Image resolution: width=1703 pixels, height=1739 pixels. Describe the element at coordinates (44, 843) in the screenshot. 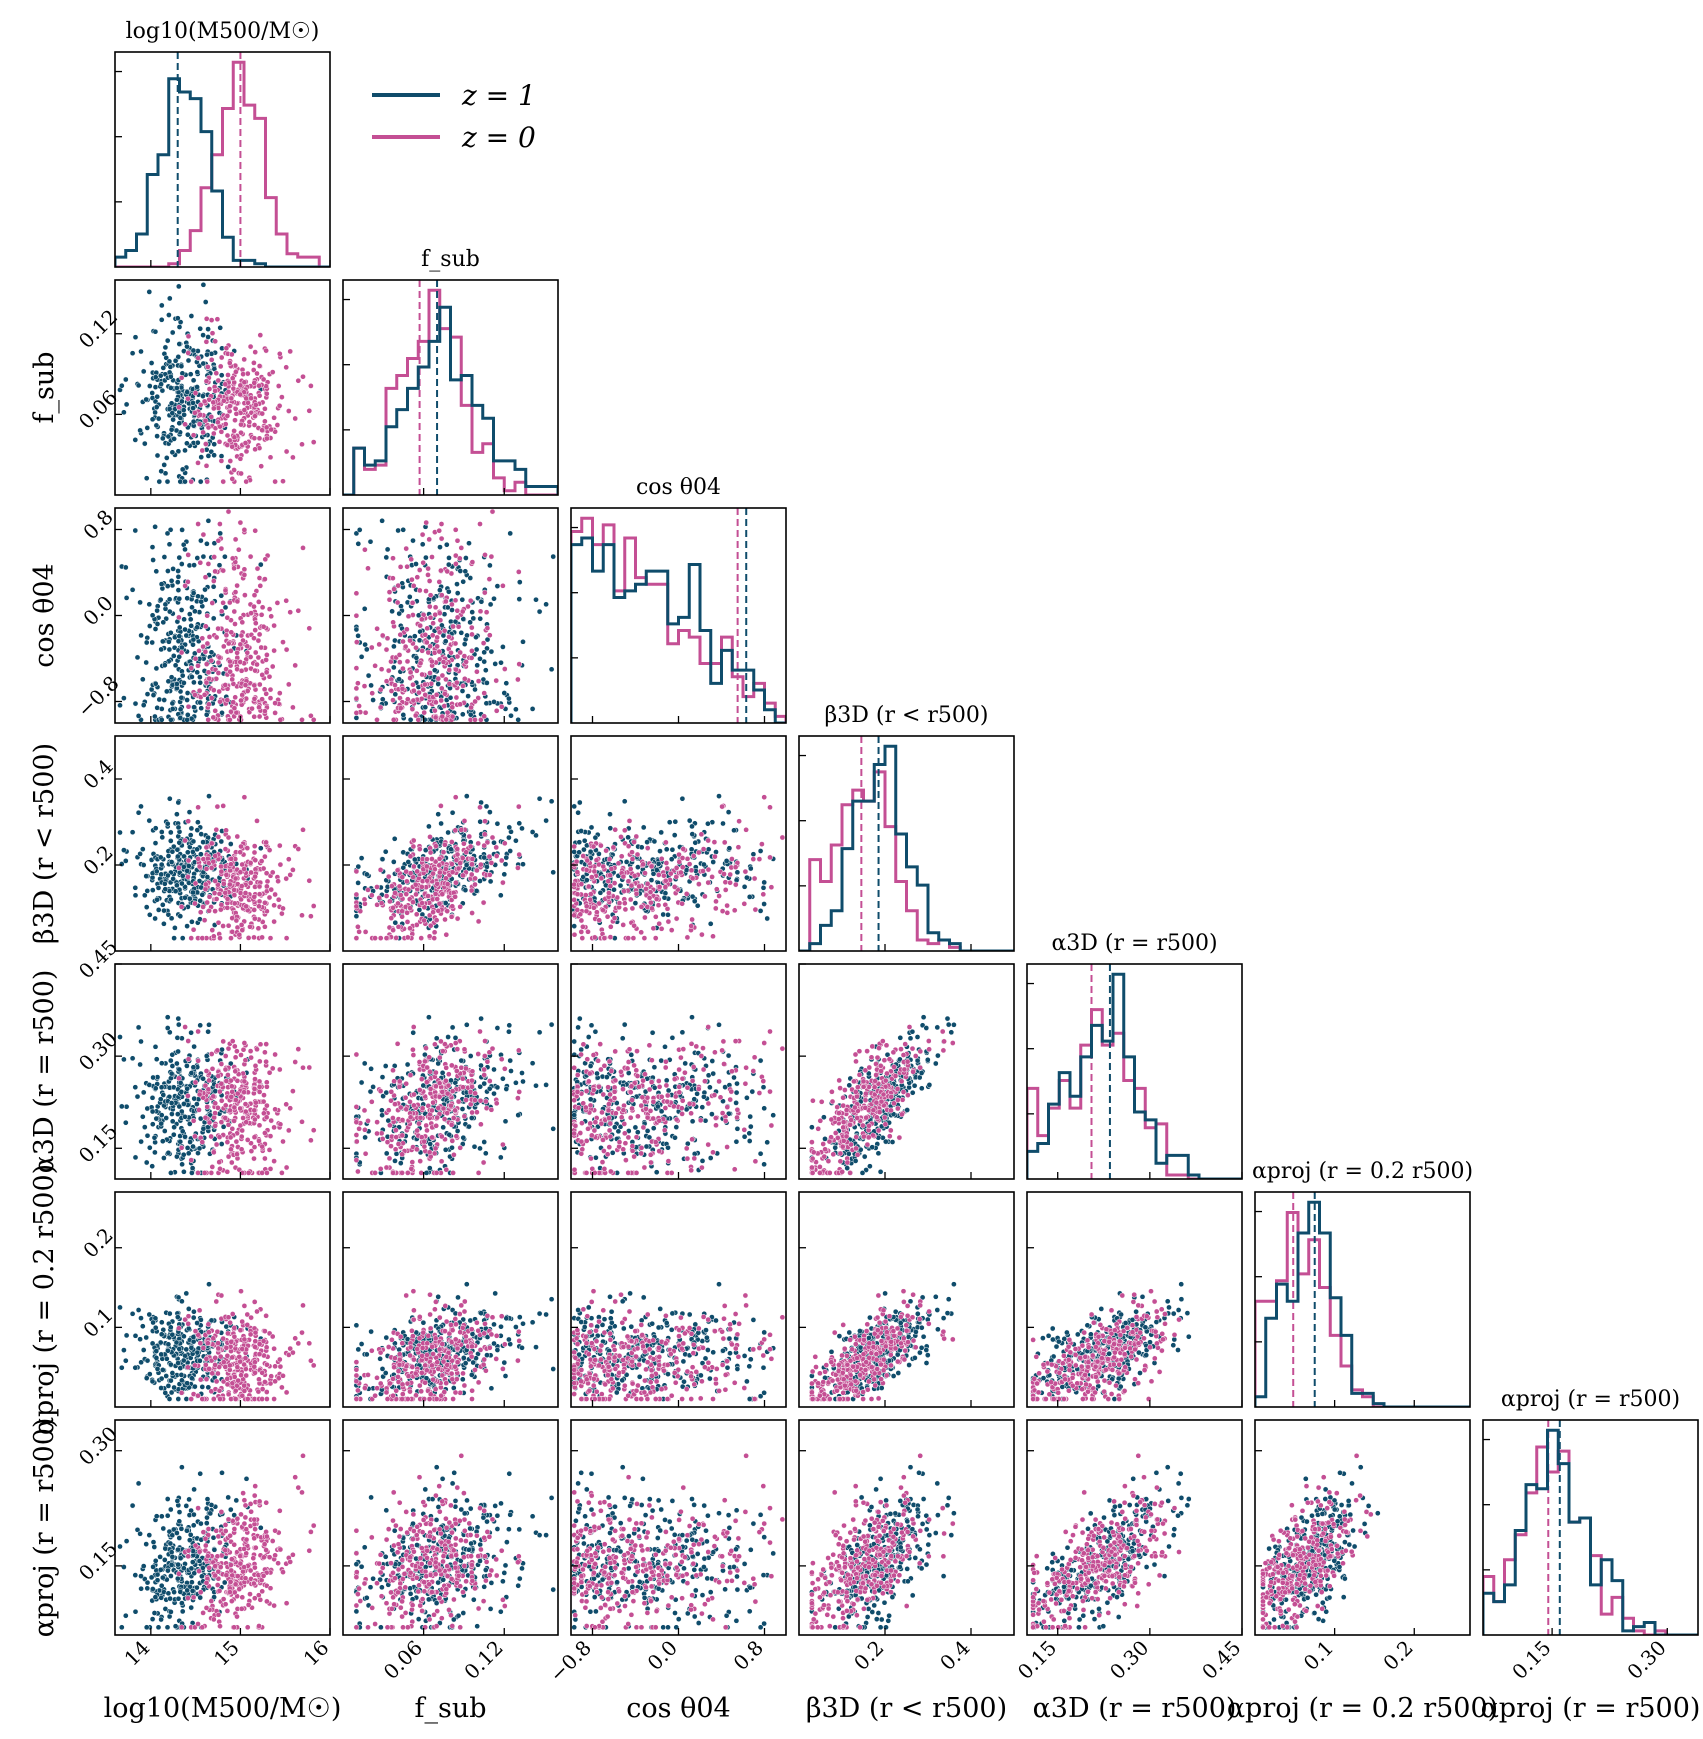

I see `y-axis-label-beta3D: β3D (r < r500)` at that location.